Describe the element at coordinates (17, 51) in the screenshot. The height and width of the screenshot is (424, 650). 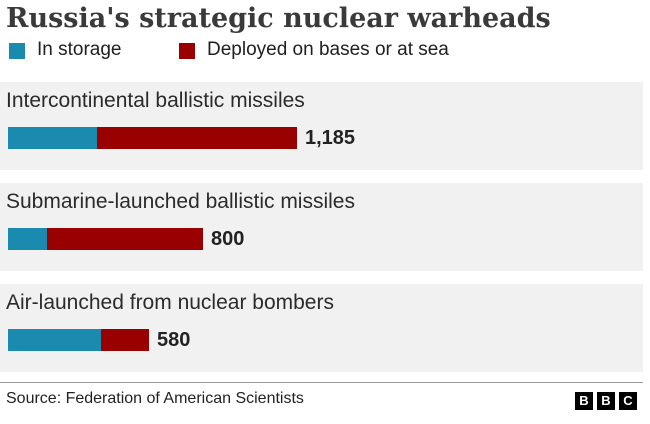
I see `legend-swatch-in-storage` at that location.